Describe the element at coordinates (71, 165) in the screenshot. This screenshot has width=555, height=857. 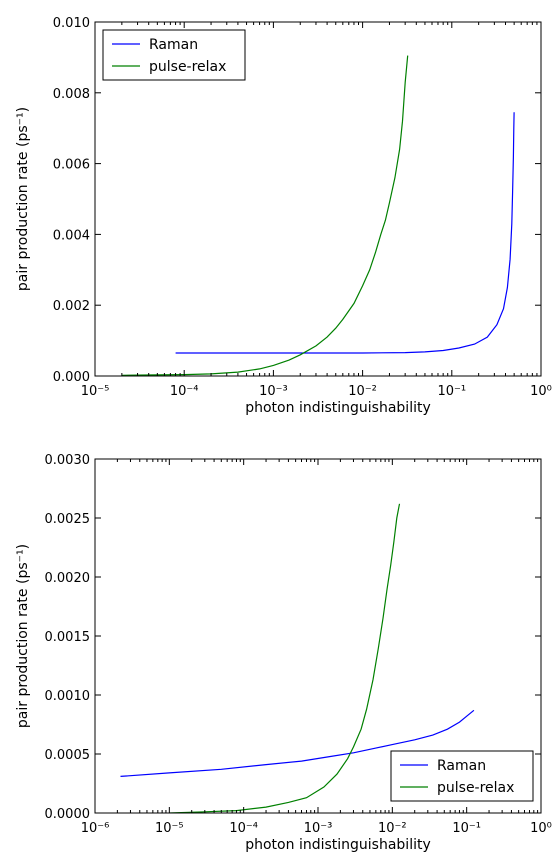
I see `y-tick-label: 0.006` at that location.